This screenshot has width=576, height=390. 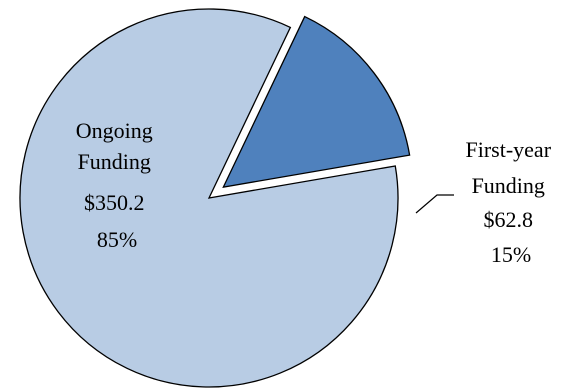 What do you see at coordinates (114, 130) in the screenshot?
I see `ongoing-label-line-1: Ongoing` at bounding box center [114, 130].